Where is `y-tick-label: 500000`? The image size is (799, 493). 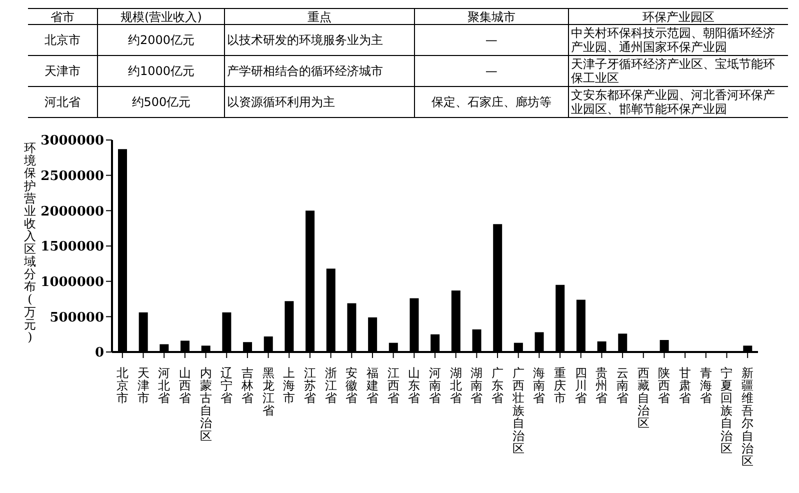 y-tick-label: 500000 is located at coordinates (77, 318).